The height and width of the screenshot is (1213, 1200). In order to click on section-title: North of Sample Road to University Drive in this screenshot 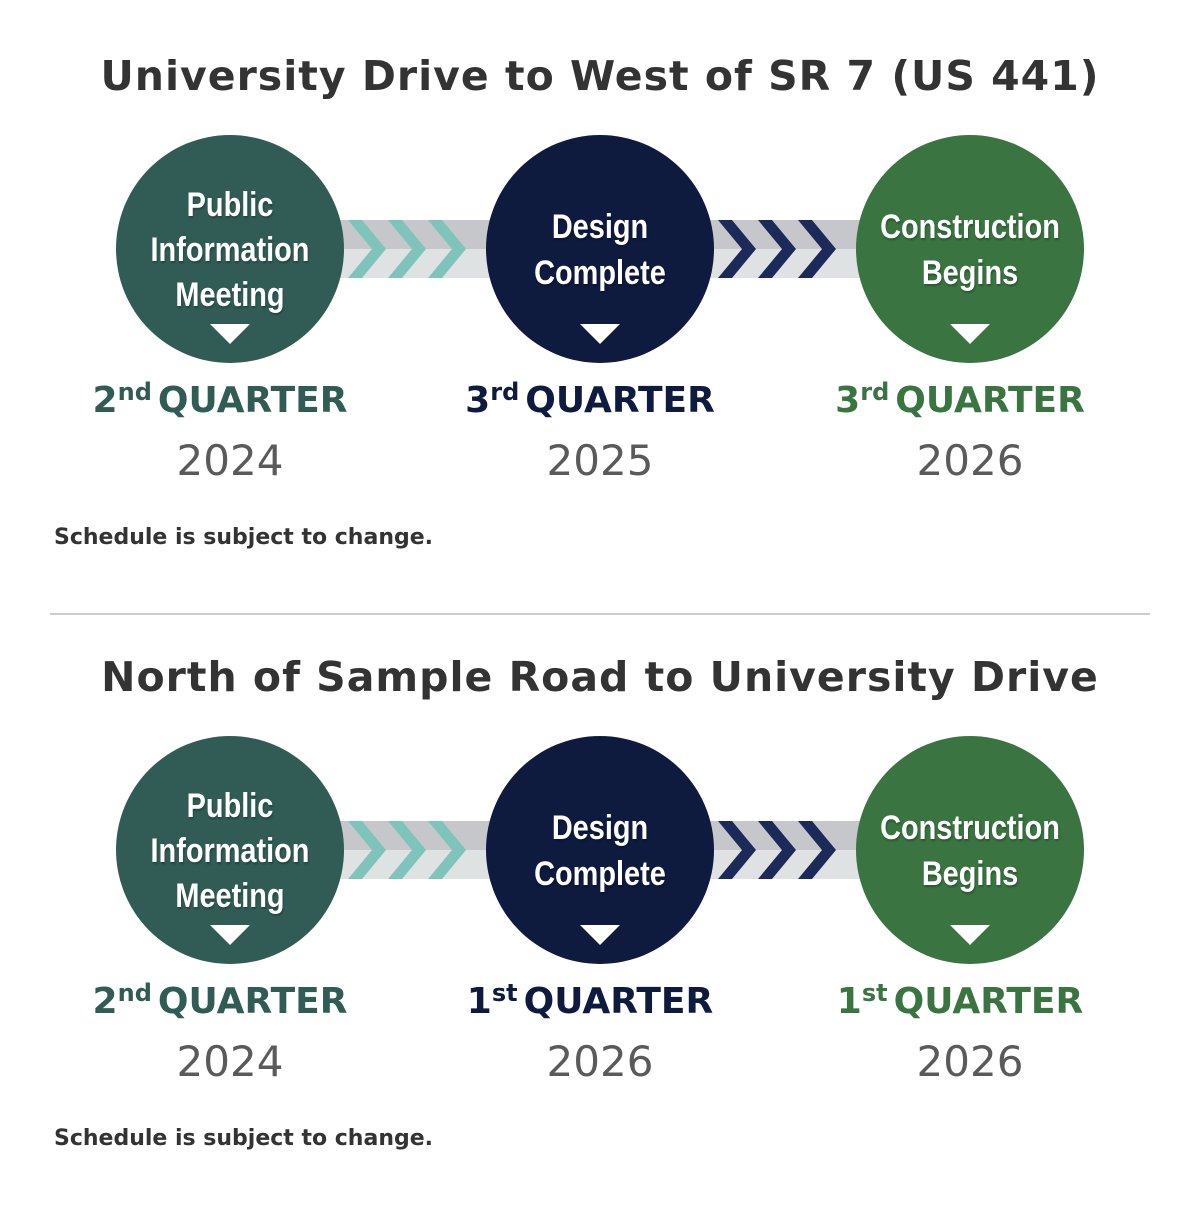, I will do `click(600, 677)`.